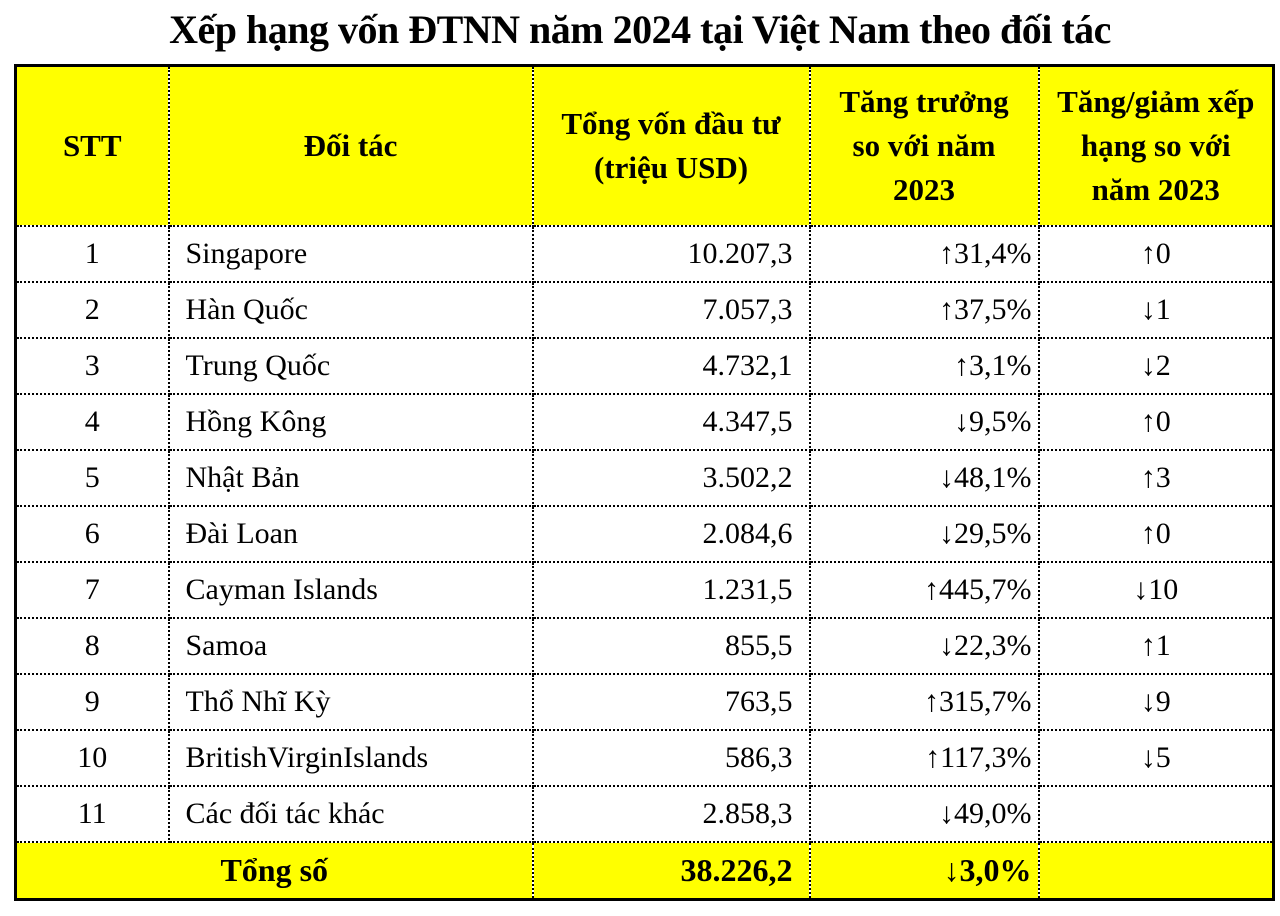  I want to click on cell-stt: 4, so click(92, 421).